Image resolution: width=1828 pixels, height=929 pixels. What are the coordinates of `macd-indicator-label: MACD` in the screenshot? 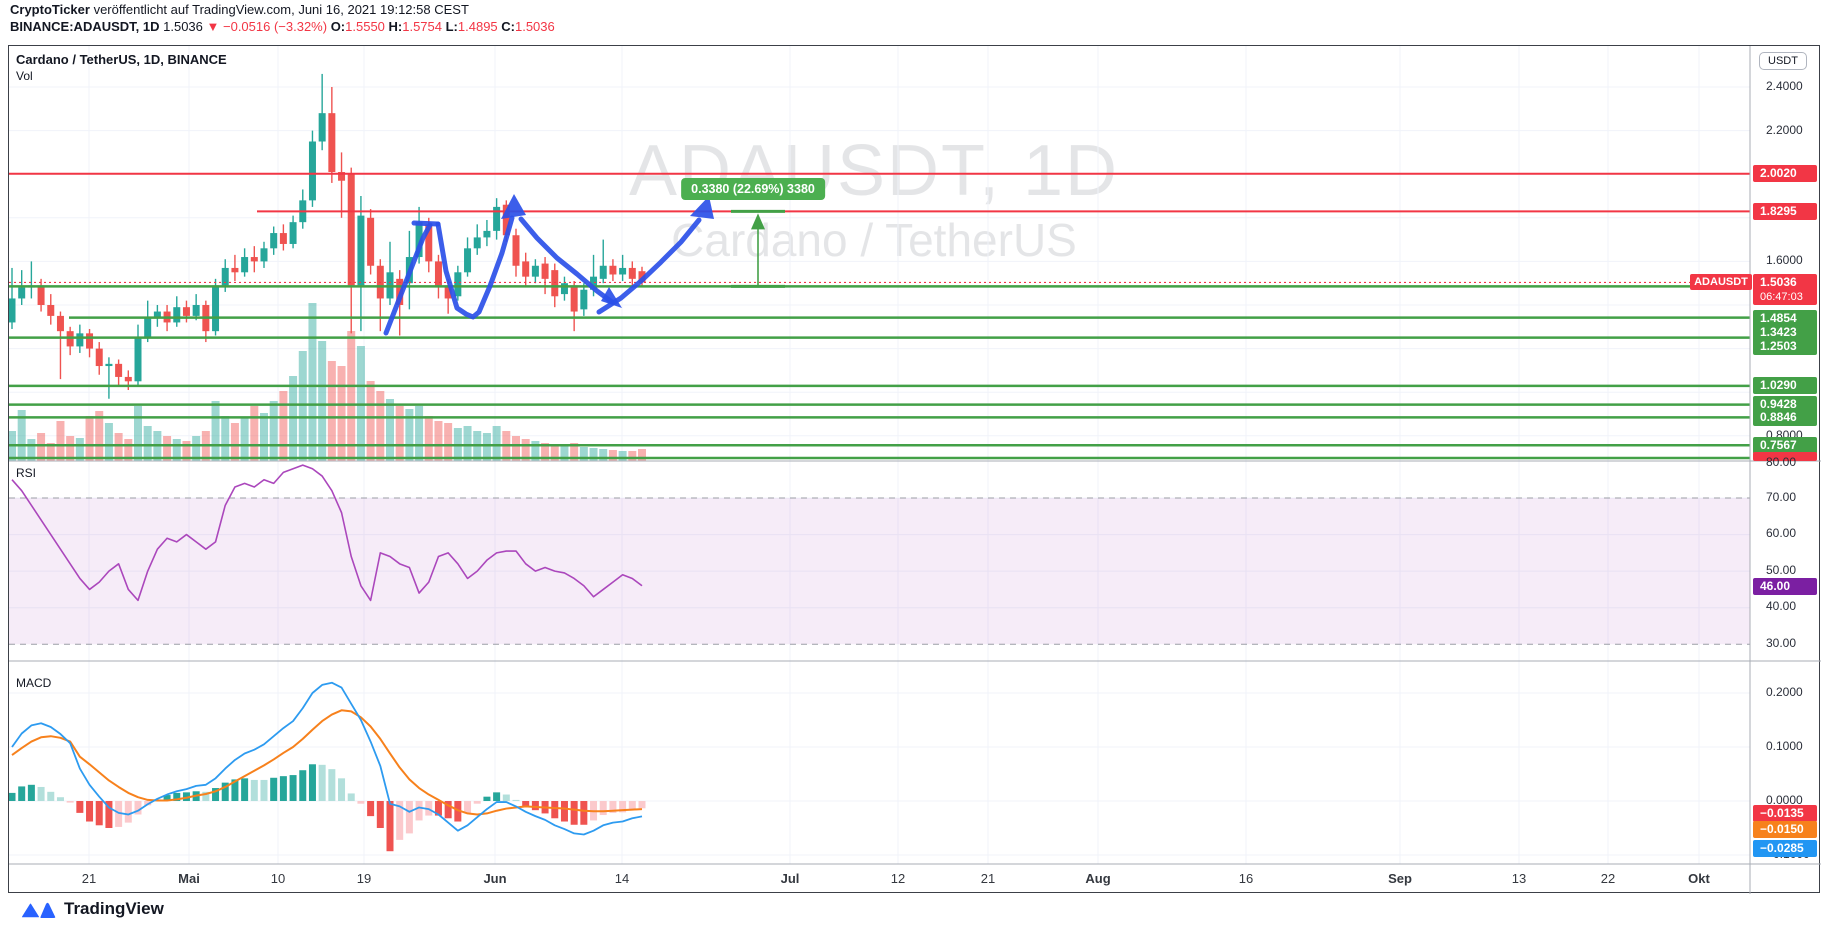 It's located at (34, 683).